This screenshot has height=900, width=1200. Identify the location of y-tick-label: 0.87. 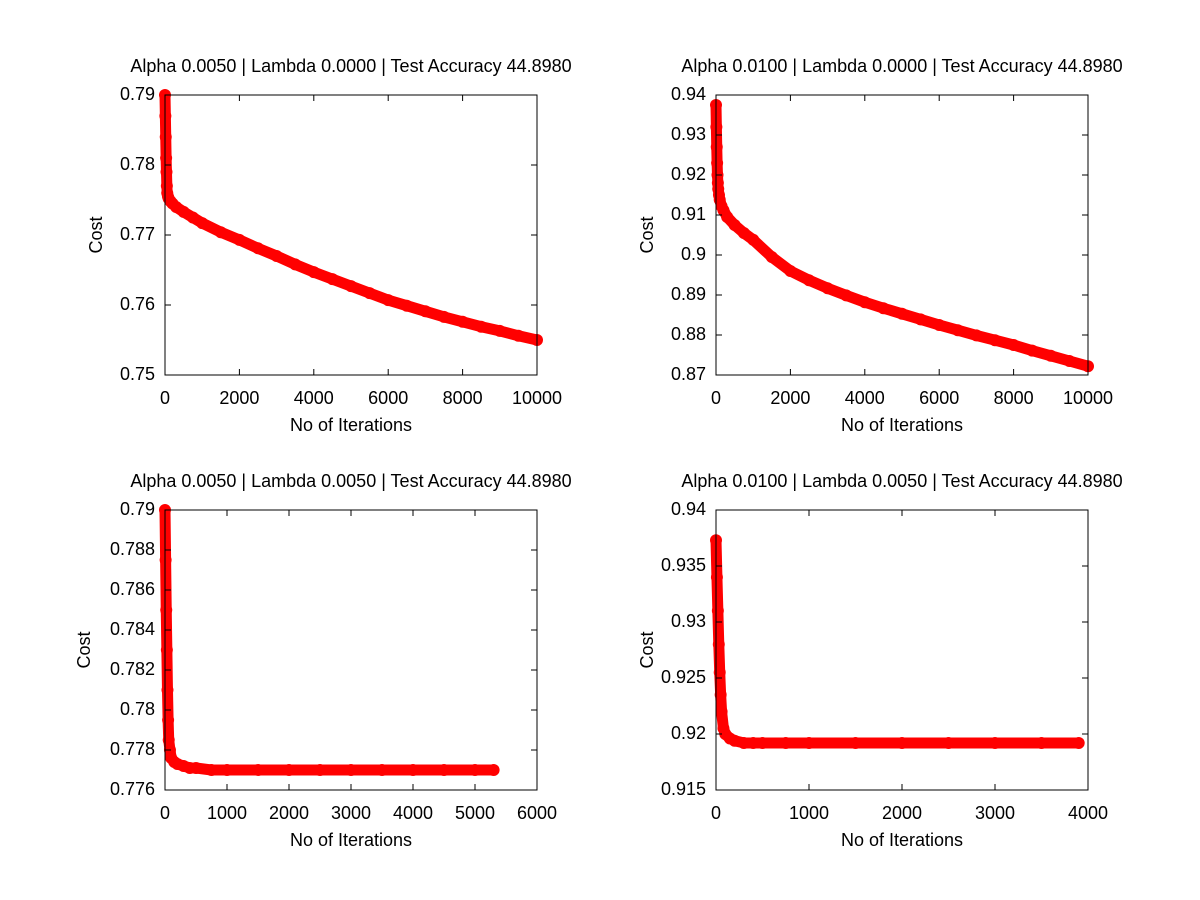
(688, 374).